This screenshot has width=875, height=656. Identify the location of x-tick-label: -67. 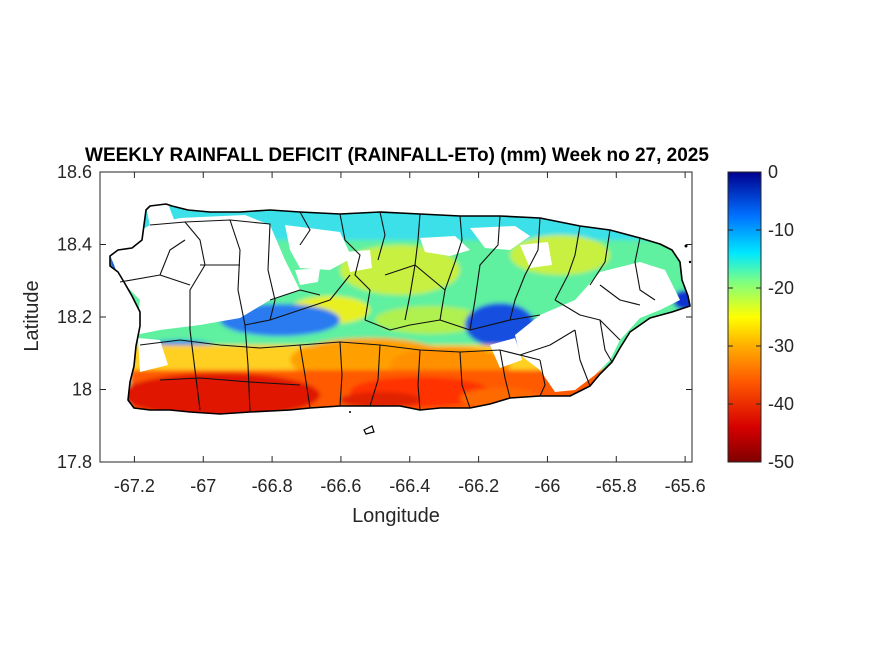
(203, 486).